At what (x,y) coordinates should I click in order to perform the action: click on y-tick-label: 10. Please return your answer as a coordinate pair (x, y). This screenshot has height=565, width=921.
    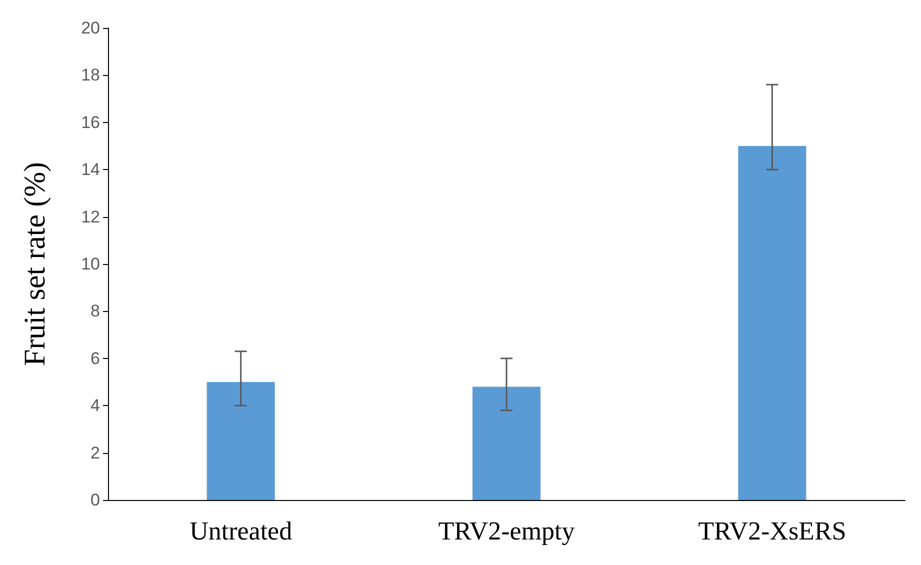
    Looking at the image, I should click on (90, 264).